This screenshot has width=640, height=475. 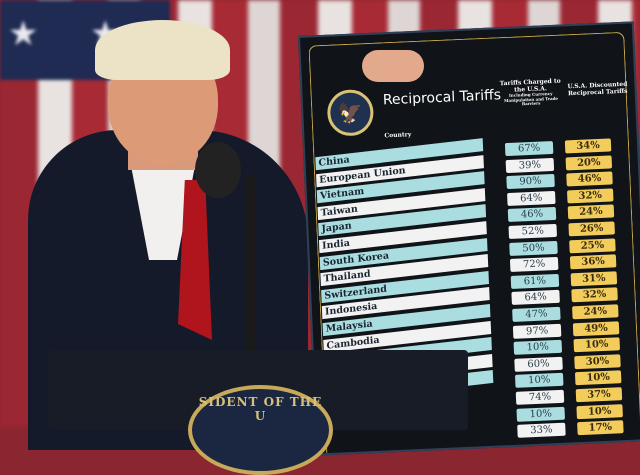 I want to click on reciprocal-cell: 20%, so click(x=589, y=163).